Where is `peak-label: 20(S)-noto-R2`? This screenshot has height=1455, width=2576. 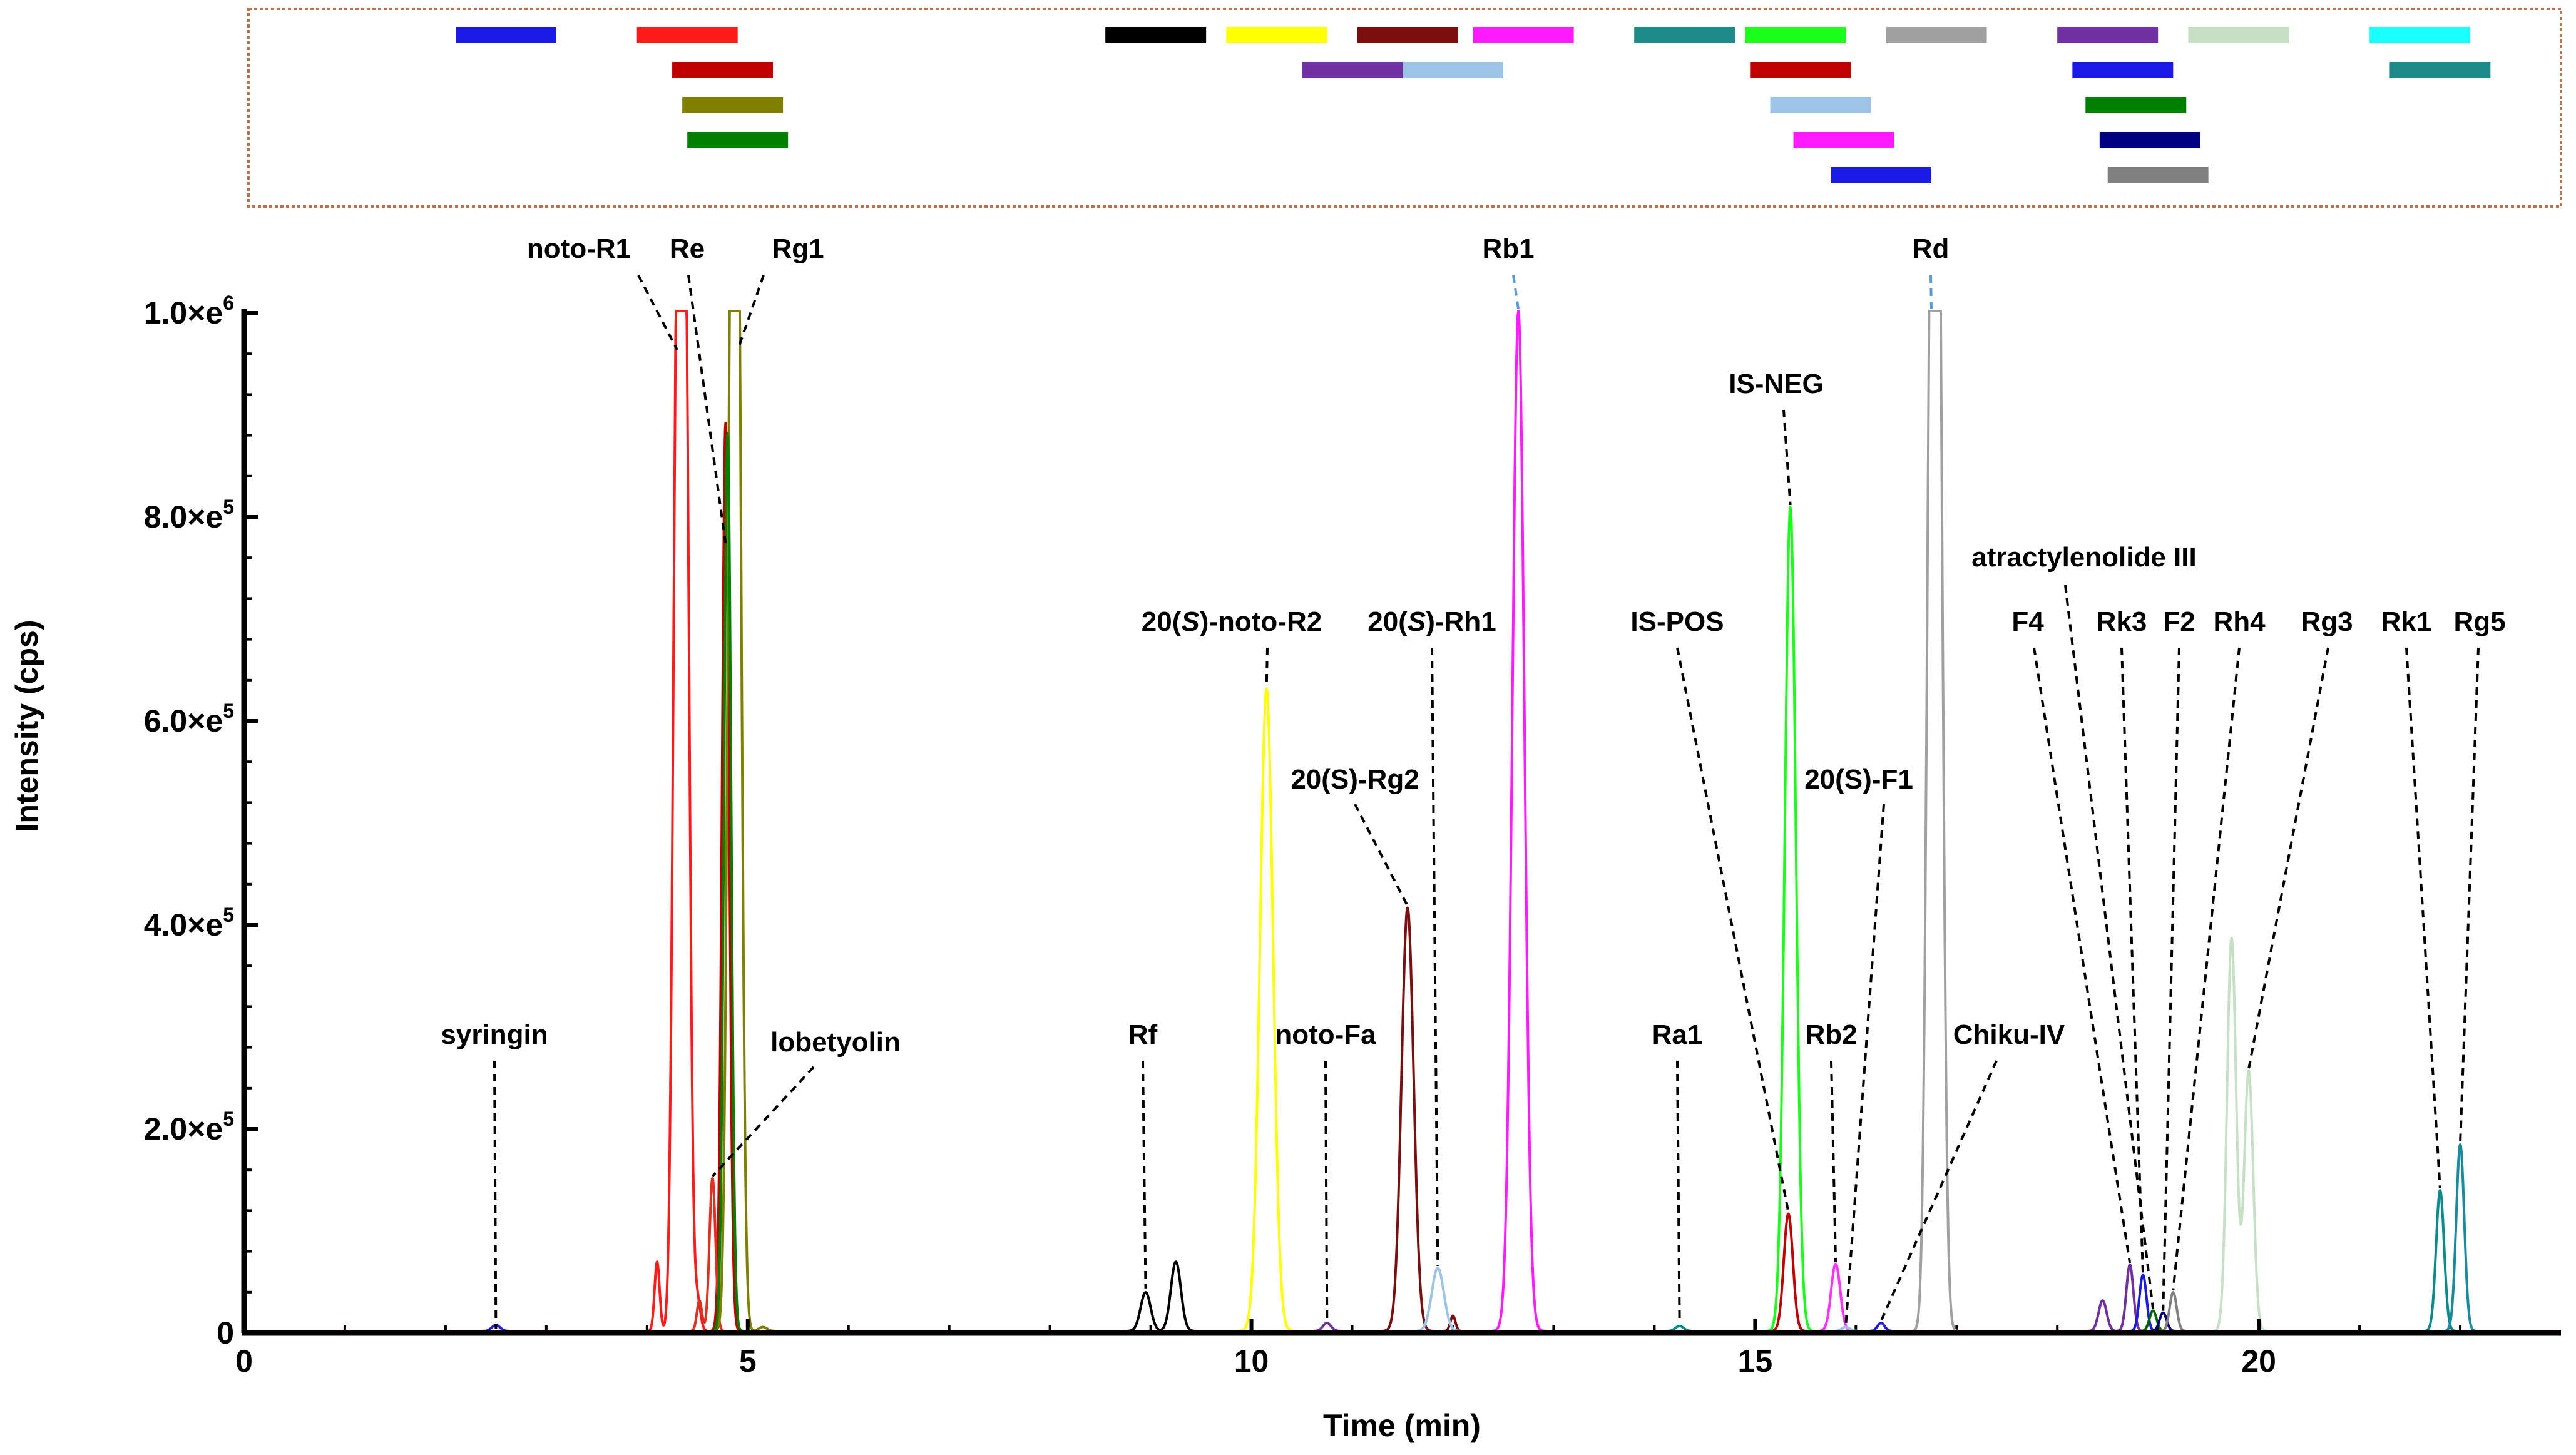
peak-label: 20(S)-noto-R2 is located at coordinates (1232, 622).